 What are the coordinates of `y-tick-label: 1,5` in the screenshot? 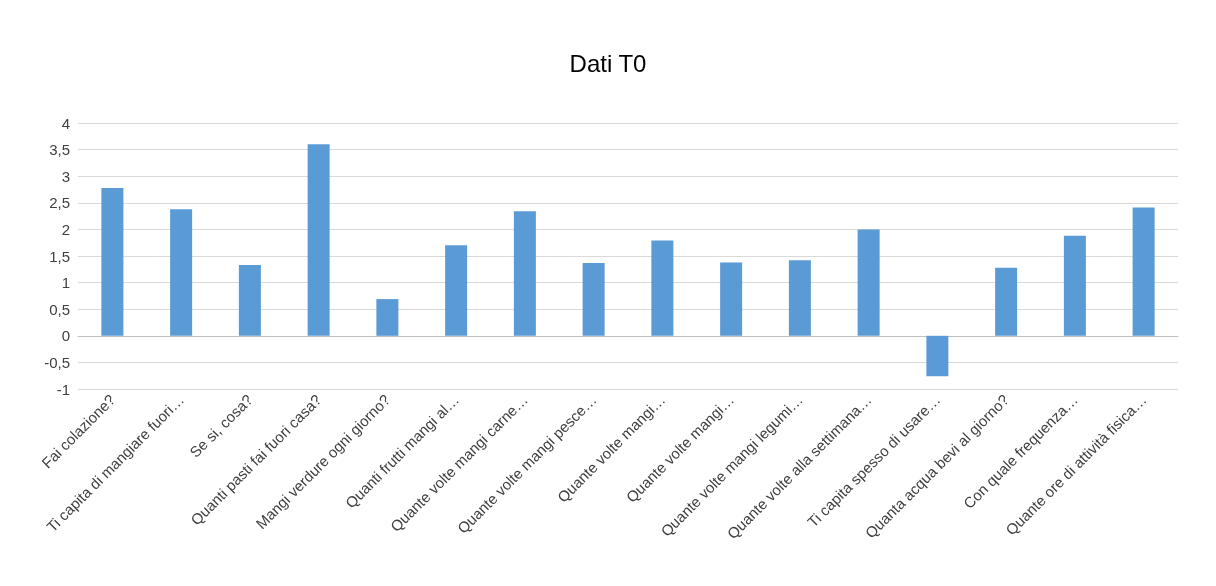 It's located at (59, 256).